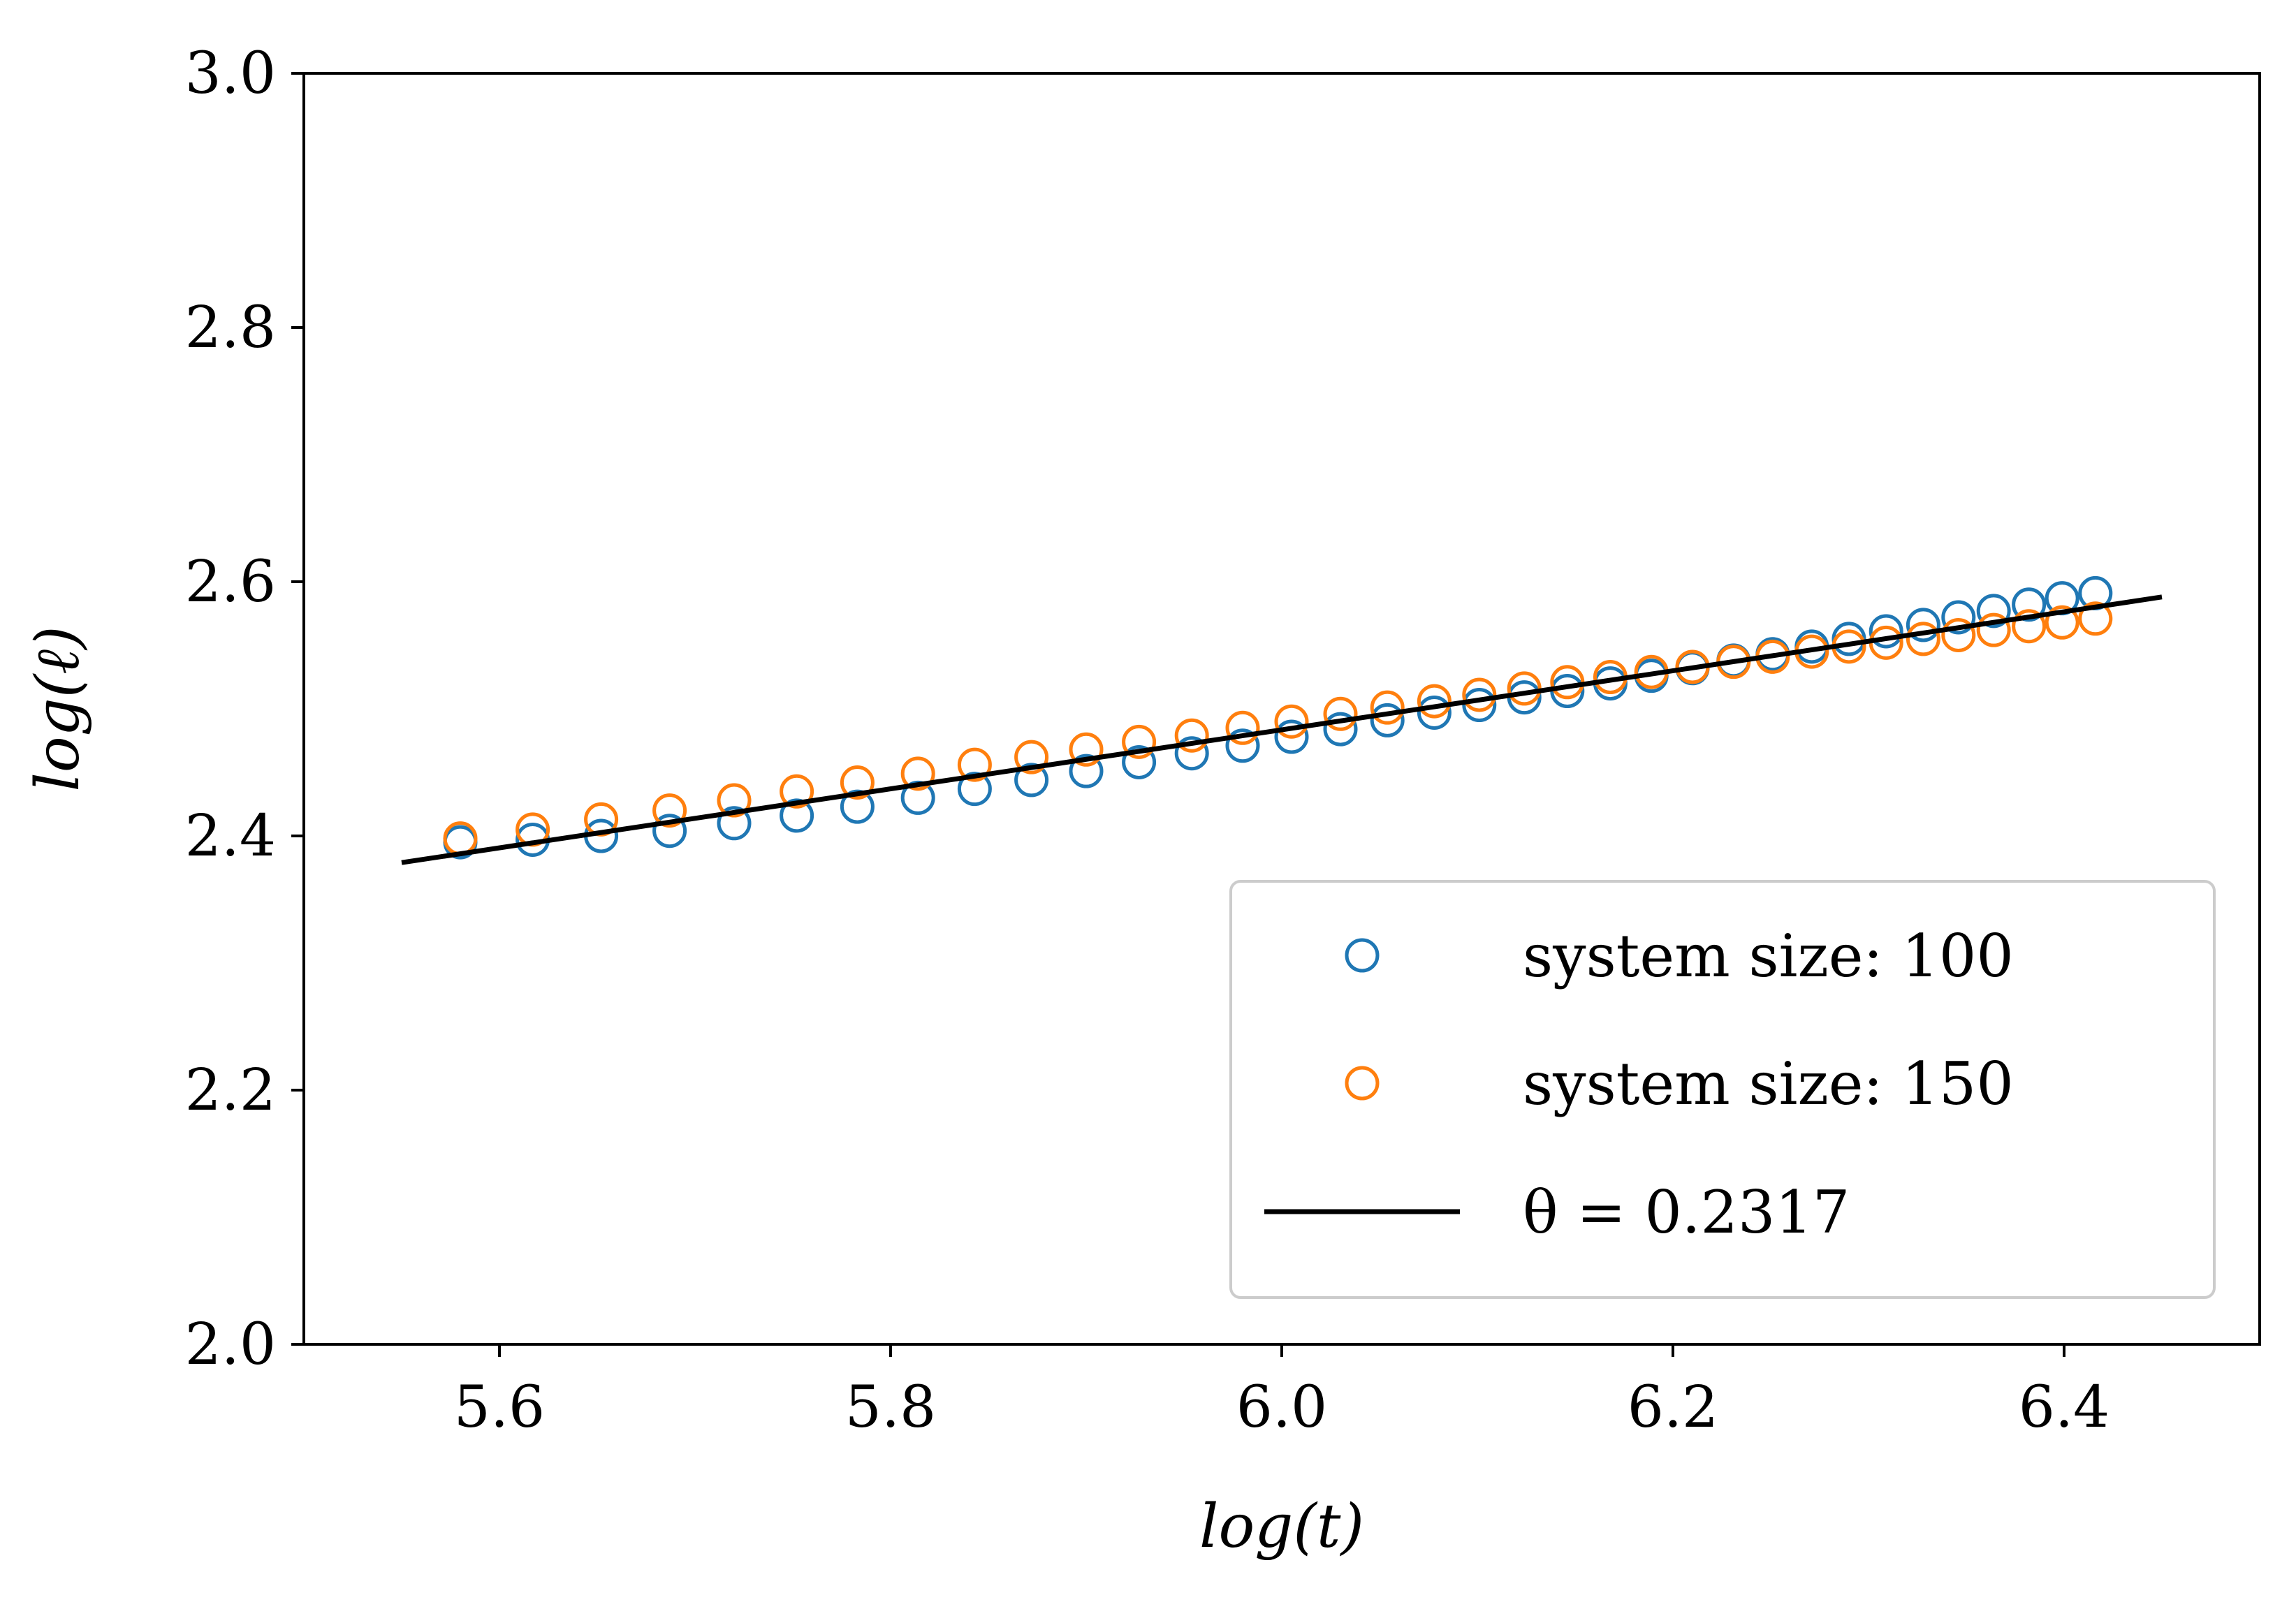 The width and height of the screenshot is (2296, 1609). I want to click on legend-box, so click(1722, 1089).